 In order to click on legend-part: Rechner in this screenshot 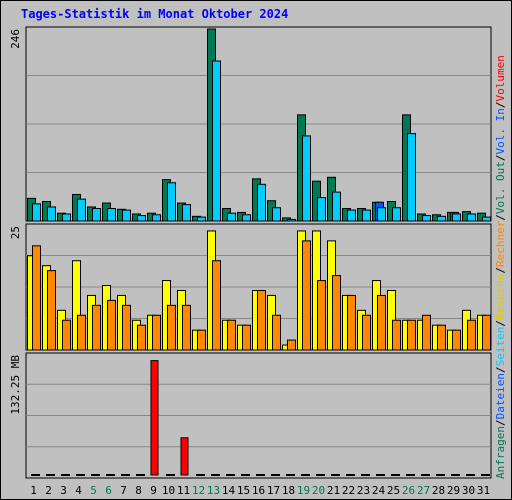, I will do `click(500, 243)`.